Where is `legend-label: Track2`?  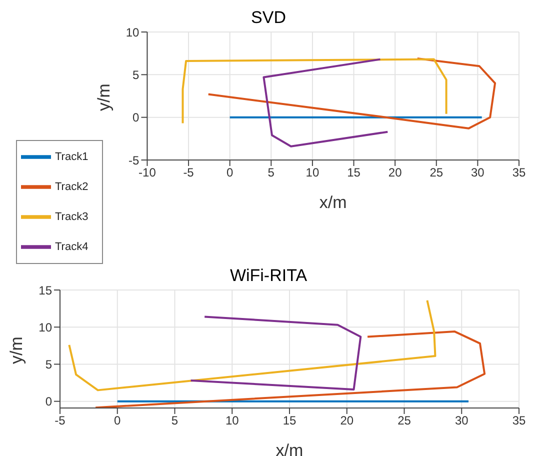 legend-label: Track2 is located at coordinates (71, 186).